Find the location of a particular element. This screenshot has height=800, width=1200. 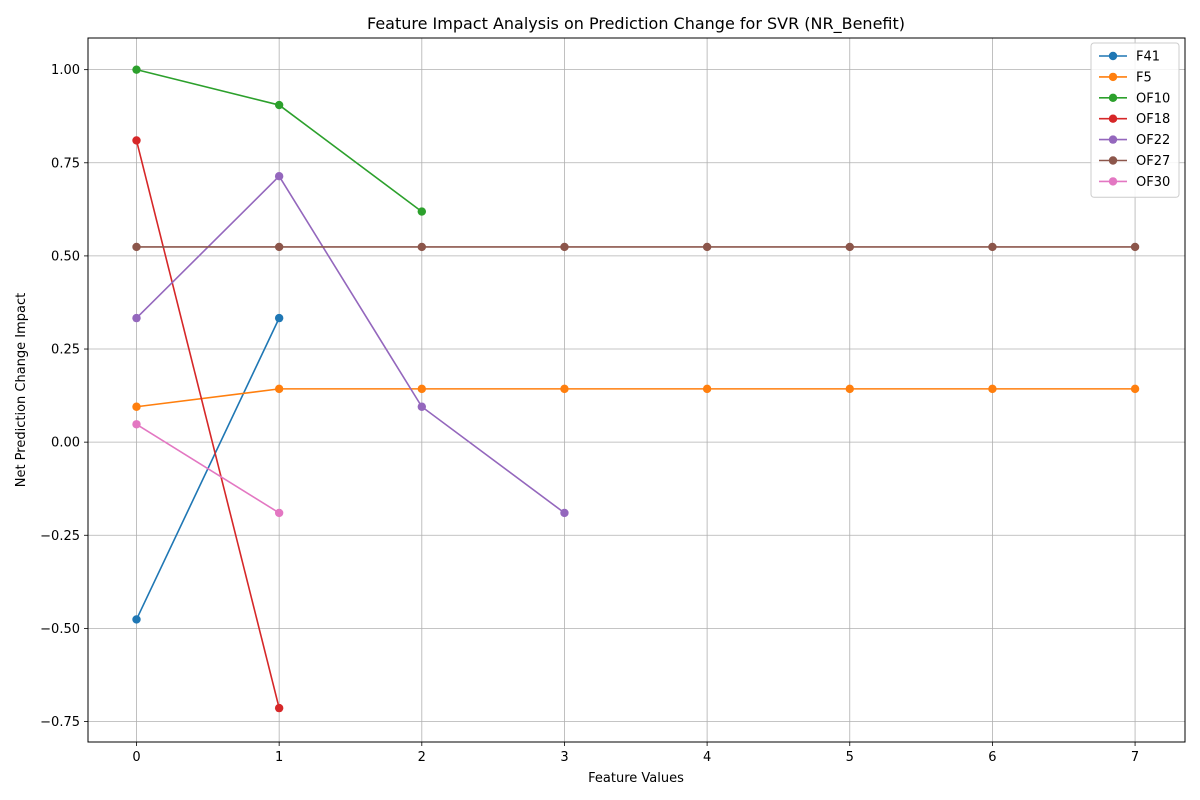

series-f5 is located at coordinates (636, 397).